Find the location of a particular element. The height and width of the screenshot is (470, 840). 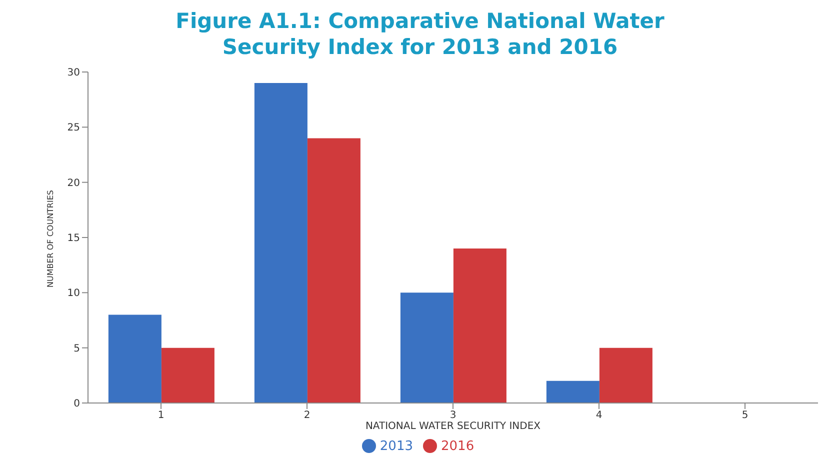

y-tick-label: 15 is located at coordinates (73, 238).